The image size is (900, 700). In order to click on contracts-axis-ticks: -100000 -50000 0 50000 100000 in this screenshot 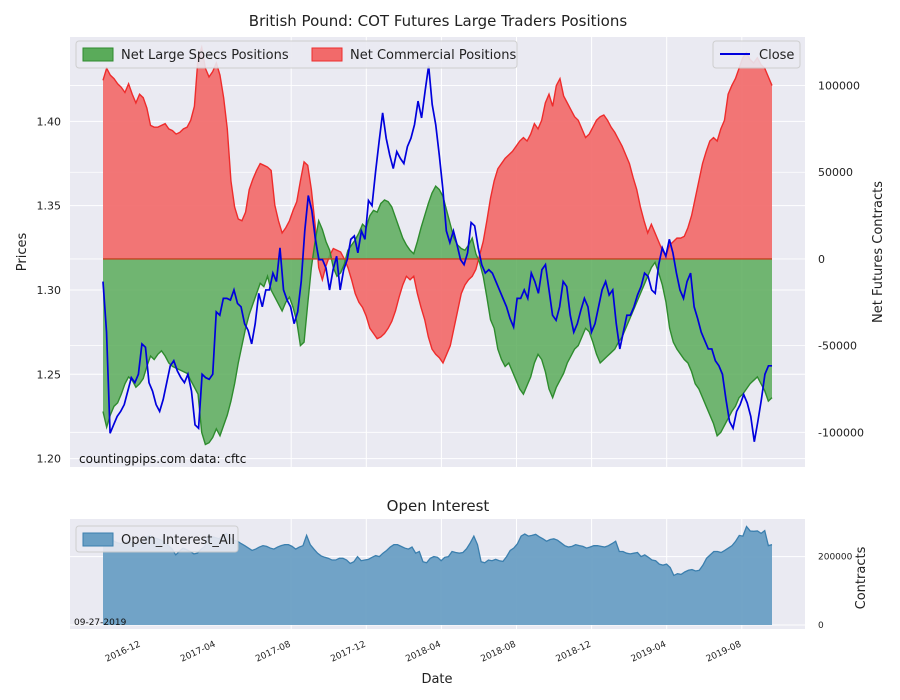, I will do `click(841, 260)`.